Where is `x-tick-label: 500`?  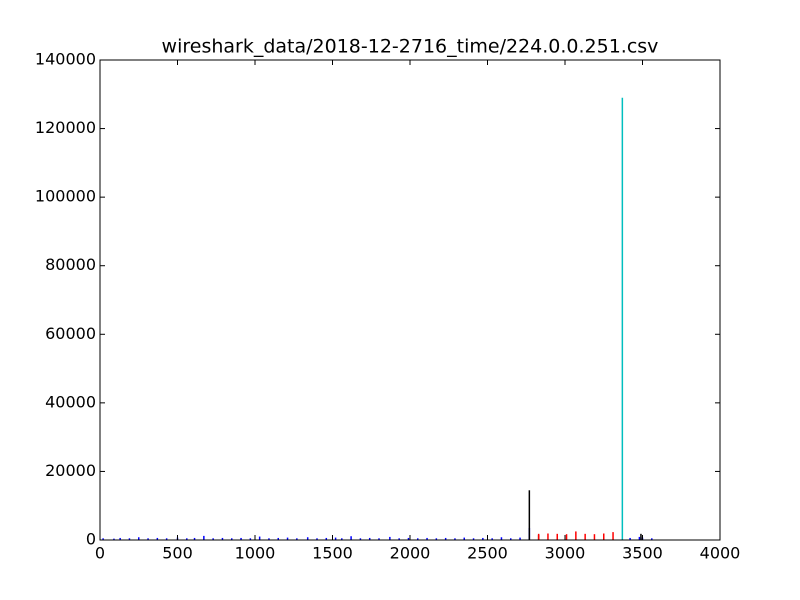 x-tick-label: 500 is located at coordinates (177, 553).